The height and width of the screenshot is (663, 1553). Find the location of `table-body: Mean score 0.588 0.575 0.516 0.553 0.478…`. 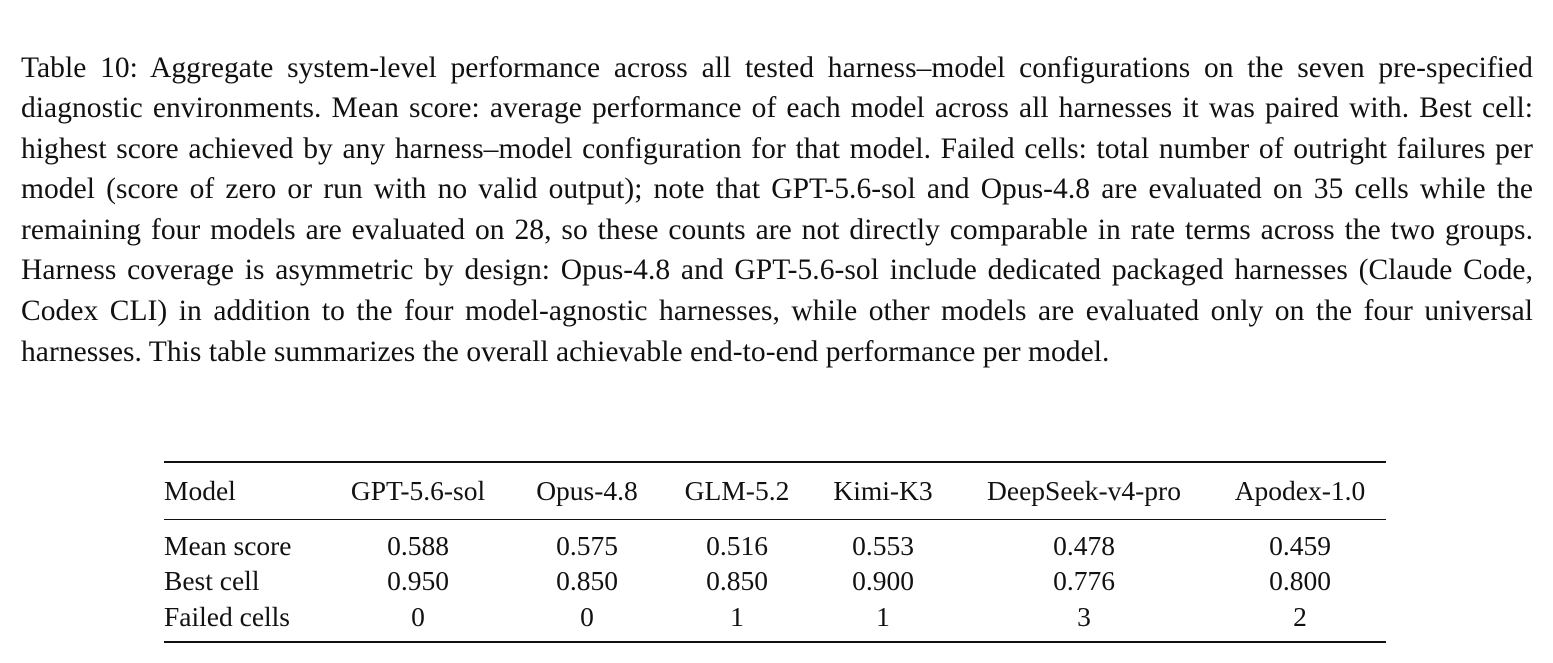

table-body: Mean score 0.588 0.575 0.516 0.553 0.478… is located at coordinates (775, 581).